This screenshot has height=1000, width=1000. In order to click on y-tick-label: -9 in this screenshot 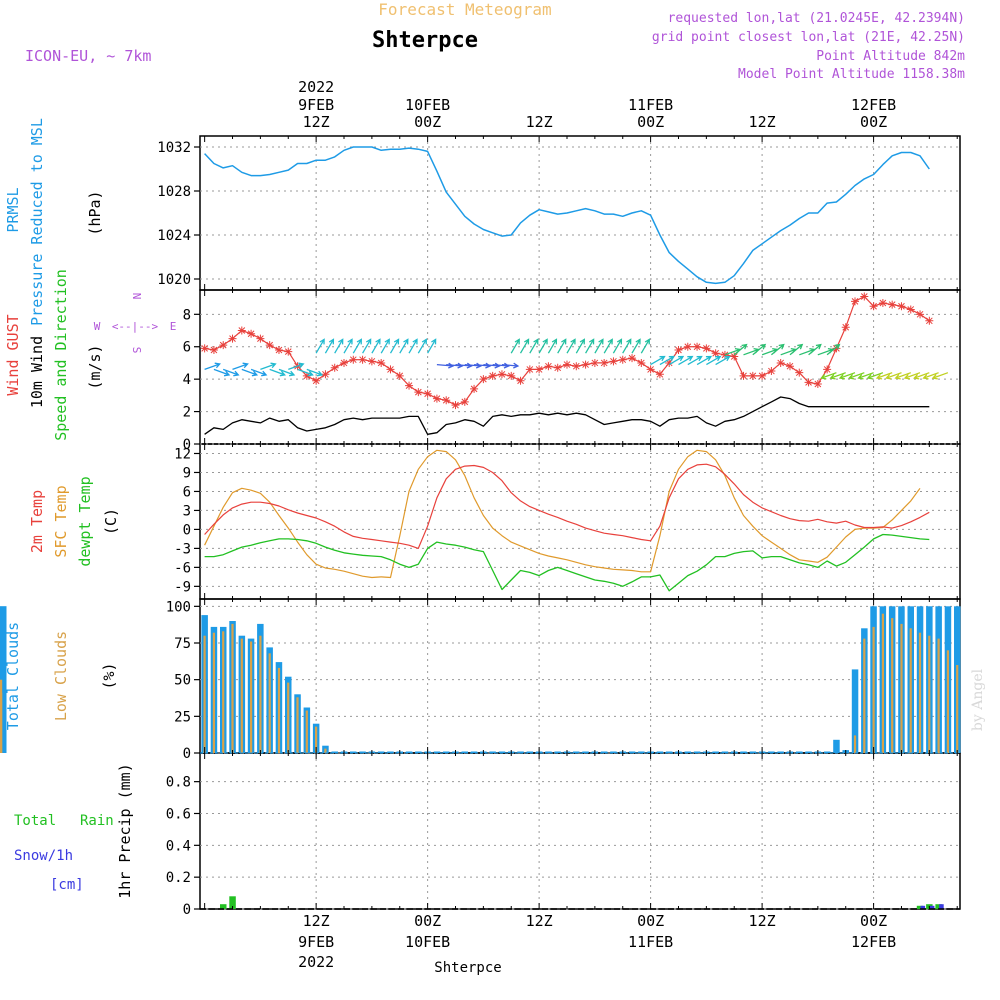, I will do `click(182, 587)`.